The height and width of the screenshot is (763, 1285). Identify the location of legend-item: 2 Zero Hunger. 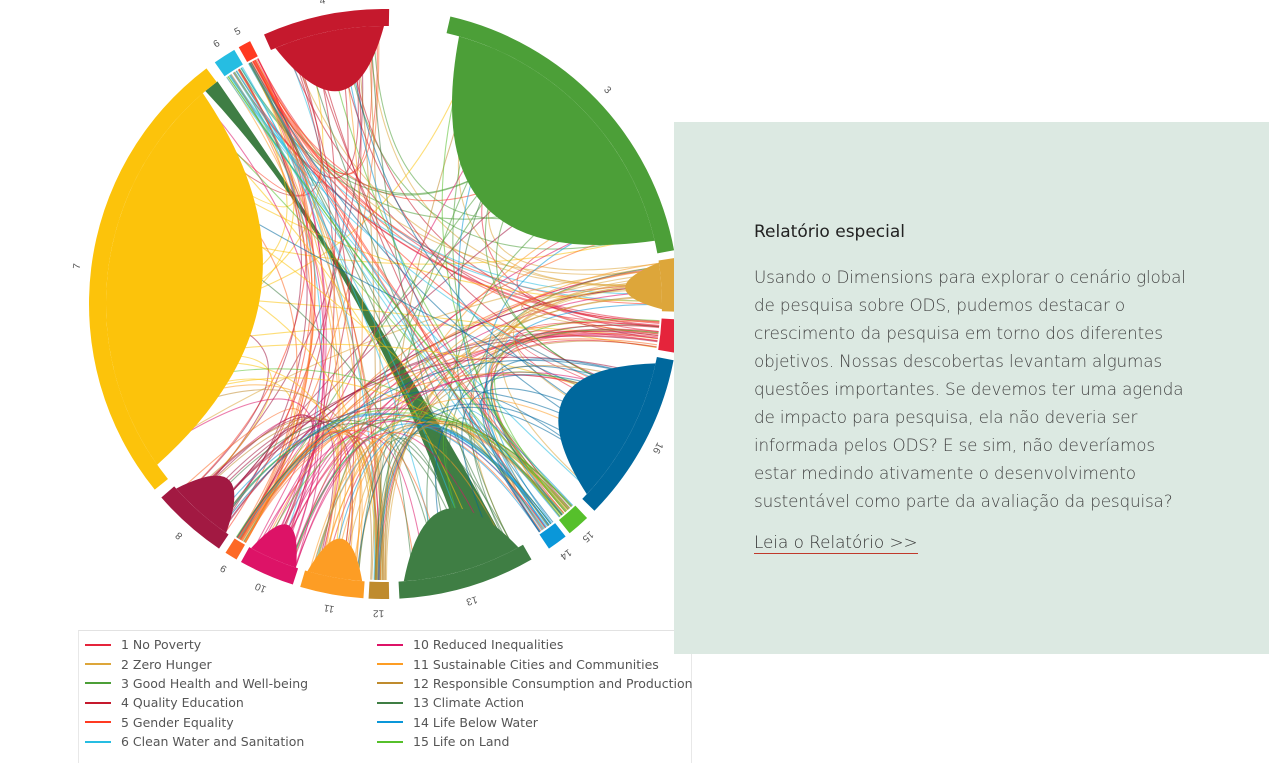
(196, 663).